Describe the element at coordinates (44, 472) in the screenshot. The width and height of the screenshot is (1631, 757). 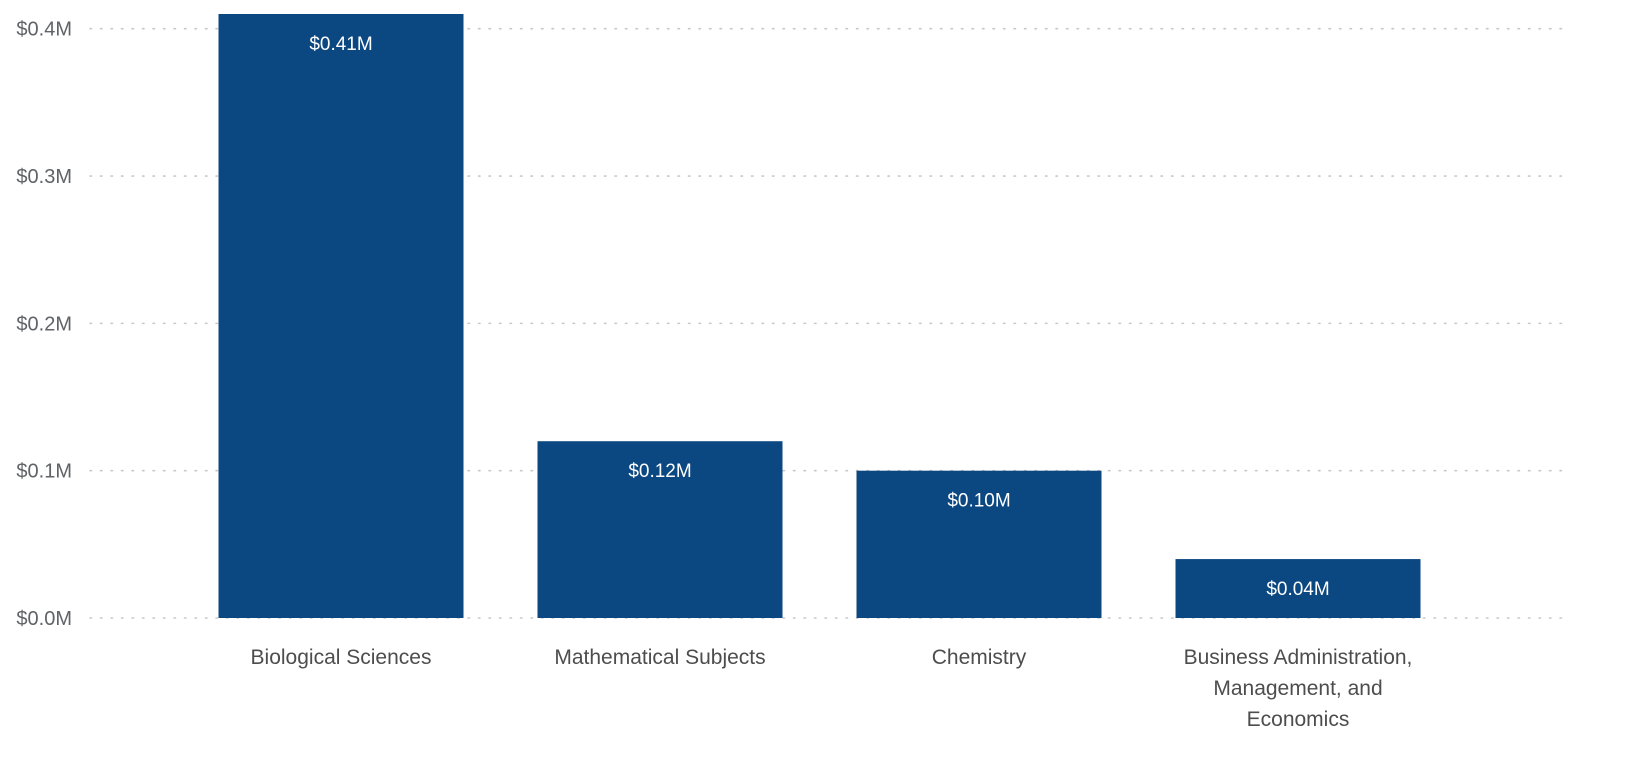
I see `y-tick-label: $0.1M` at that location.